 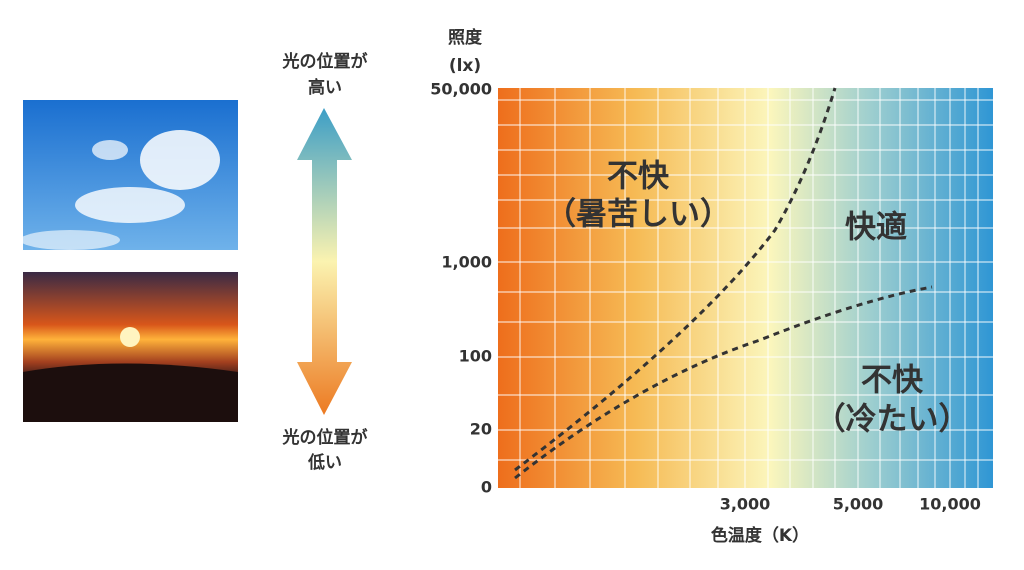 What do you see at coordinates (638, 215) in the screenshot?
I see `region-label: （暑苦しい）` at bounding box center [638, 215].